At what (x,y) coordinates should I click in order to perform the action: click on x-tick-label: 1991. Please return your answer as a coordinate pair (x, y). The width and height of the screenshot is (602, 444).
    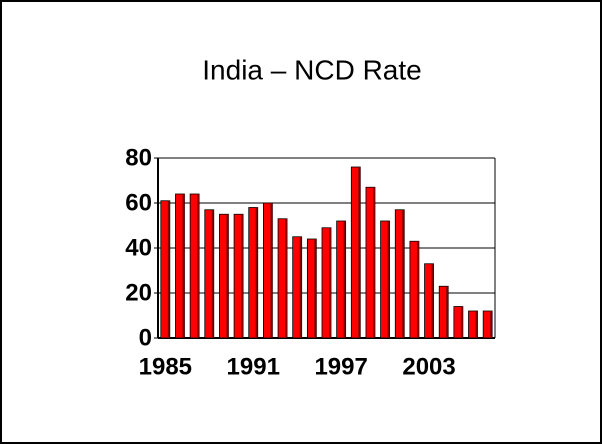
    Looking at the image, I should click on (253, 366).